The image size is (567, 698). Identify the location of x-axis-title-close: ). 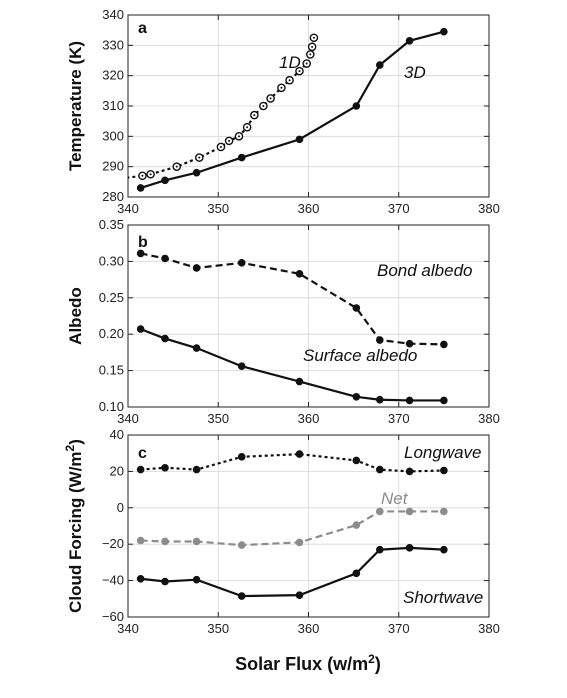
(378, 664).